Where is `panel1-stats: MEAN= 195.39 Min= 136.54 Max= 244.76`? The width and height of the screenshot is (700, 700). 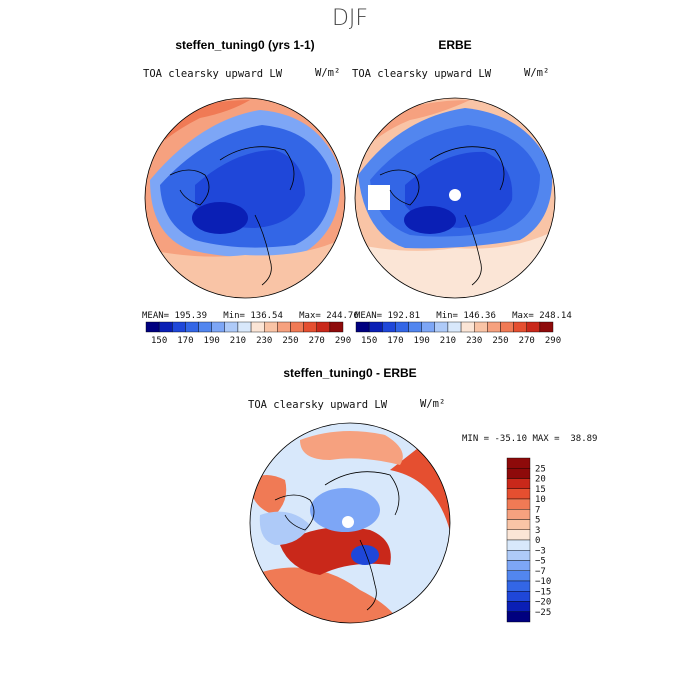 panel1-stats: MEAN= 195.39 Min= 136.54 Max= 244.76 is located at coordinates (250, 316).